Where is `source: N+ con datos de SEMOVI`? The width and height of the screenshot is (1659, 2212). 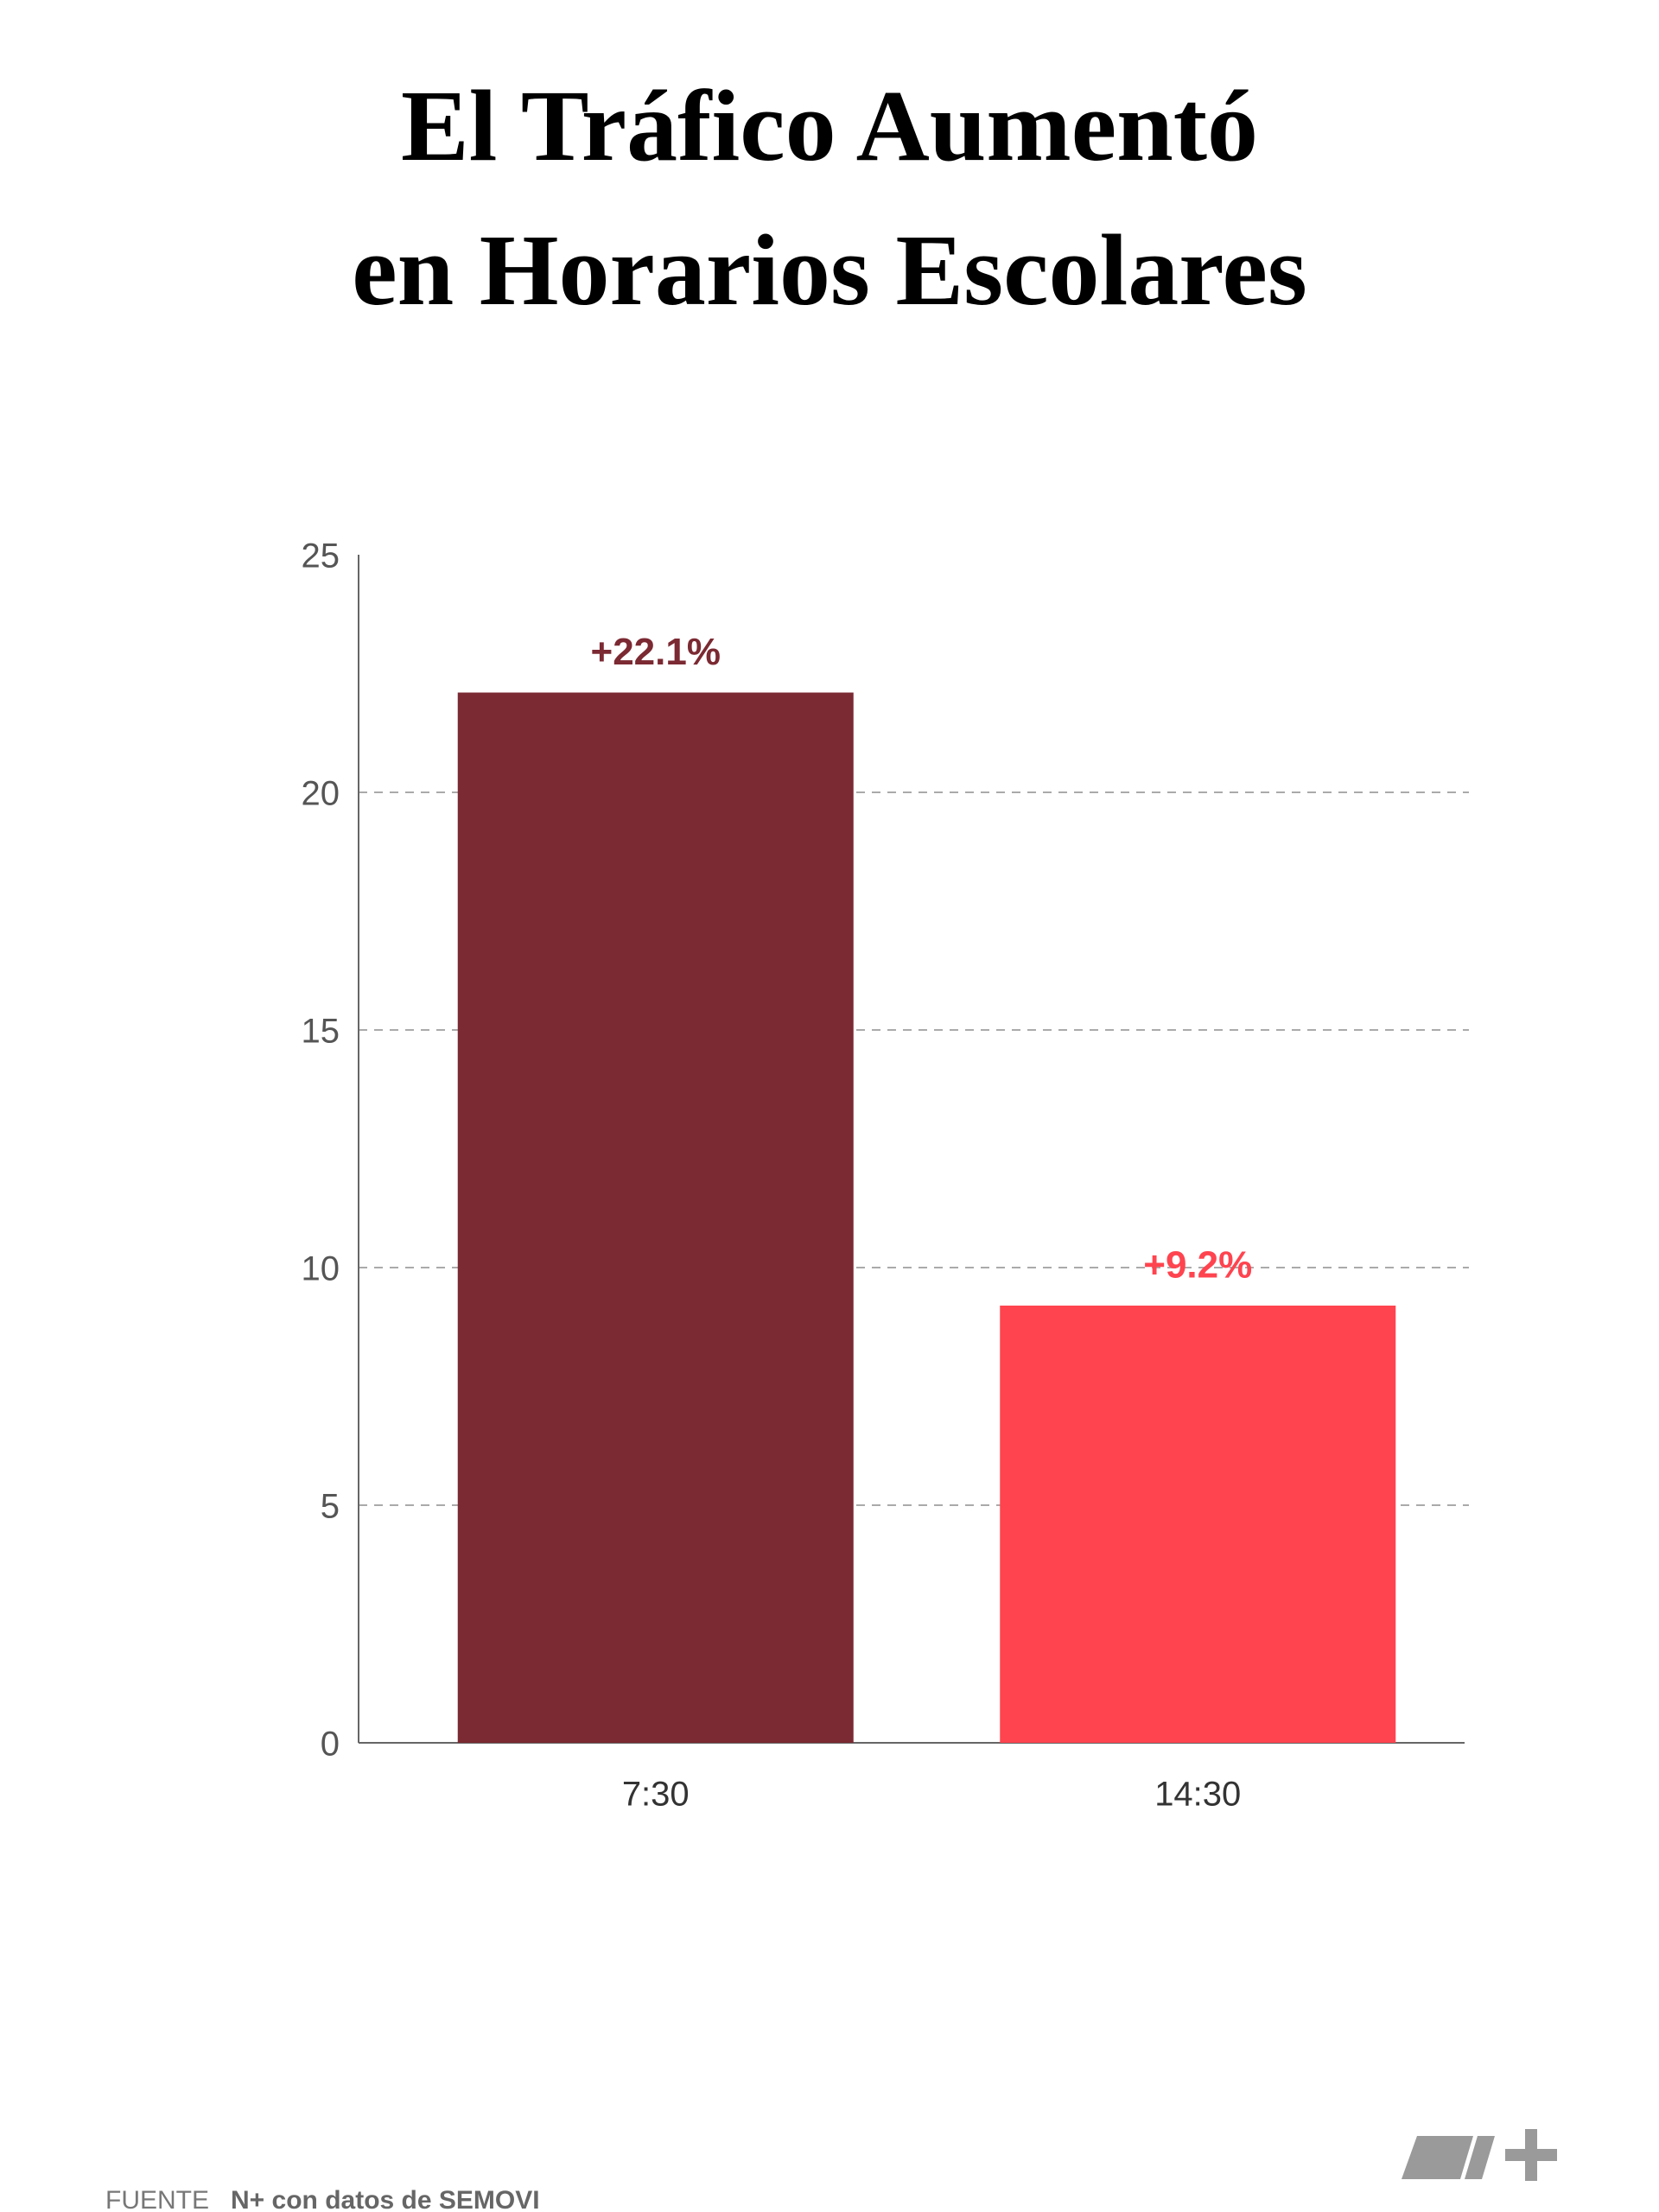
source: N+ con datos de SEMOVI is located at coordinates (385, 2199).